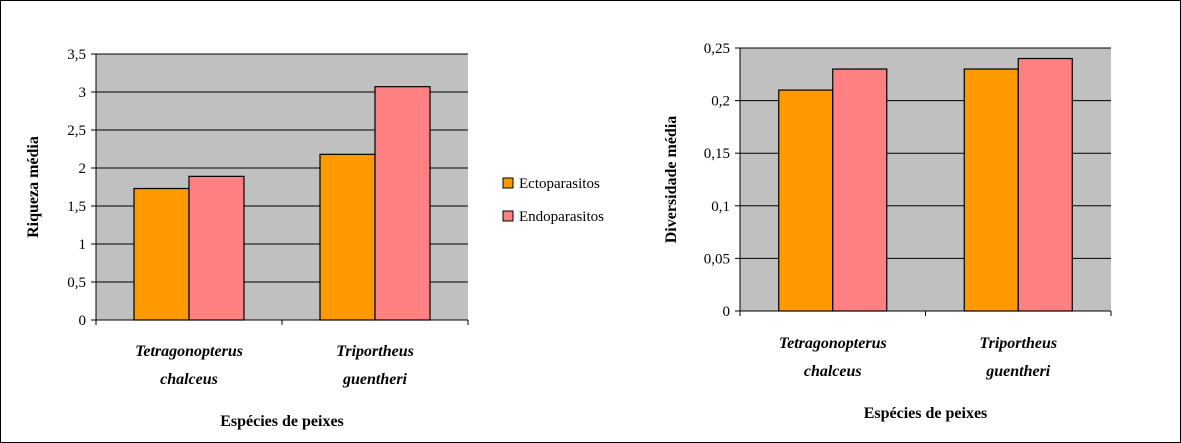  What do you see at coordinates (720, 102) in the screenshot?
I see `y-tick-label: 0,2` at bounding box center [720, 102].